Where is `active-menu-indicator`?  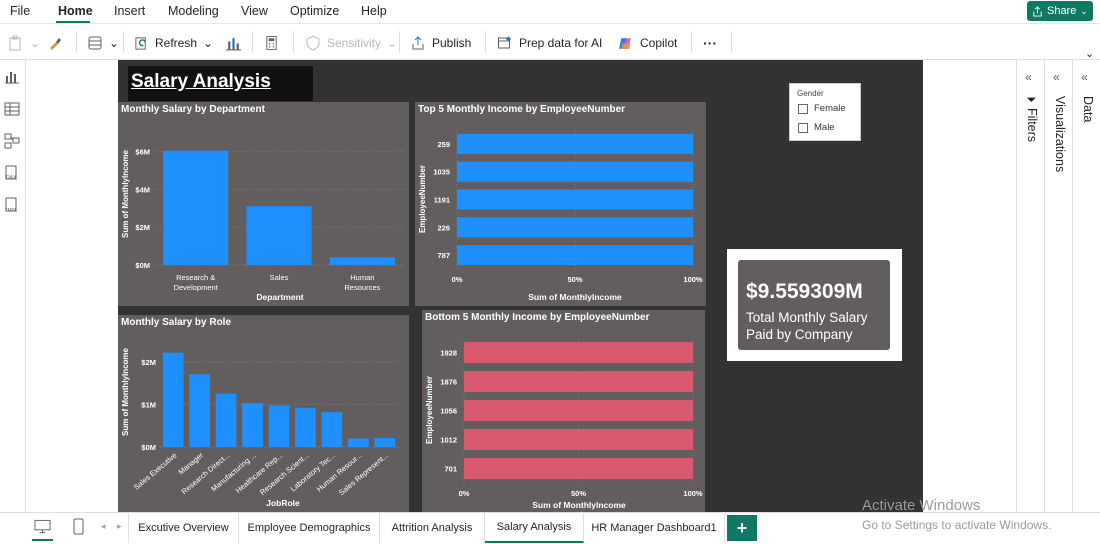
active-menu-indicator is located at coordinates (73, 22).